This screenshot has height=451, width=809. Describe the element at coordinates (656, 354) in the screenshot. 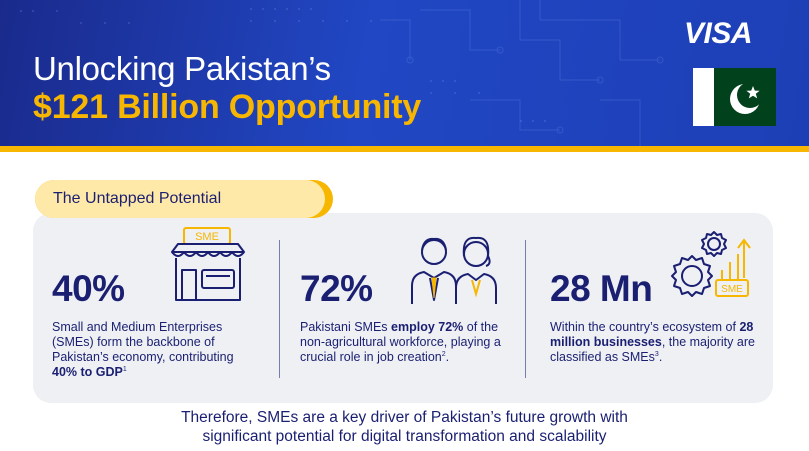

I see `footnote-marker: 3` at that location.